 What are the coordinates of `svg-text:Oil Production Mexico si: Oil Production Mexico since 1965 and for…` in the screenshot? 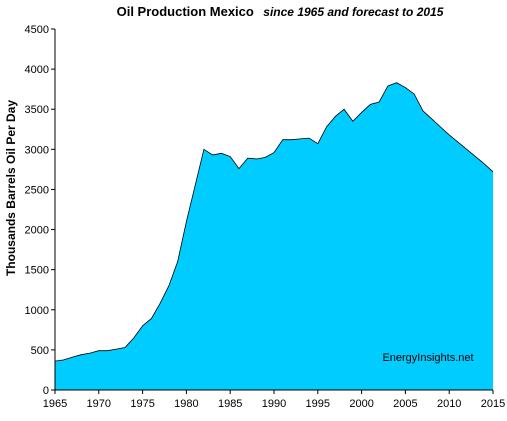 It's located at (280, 11).